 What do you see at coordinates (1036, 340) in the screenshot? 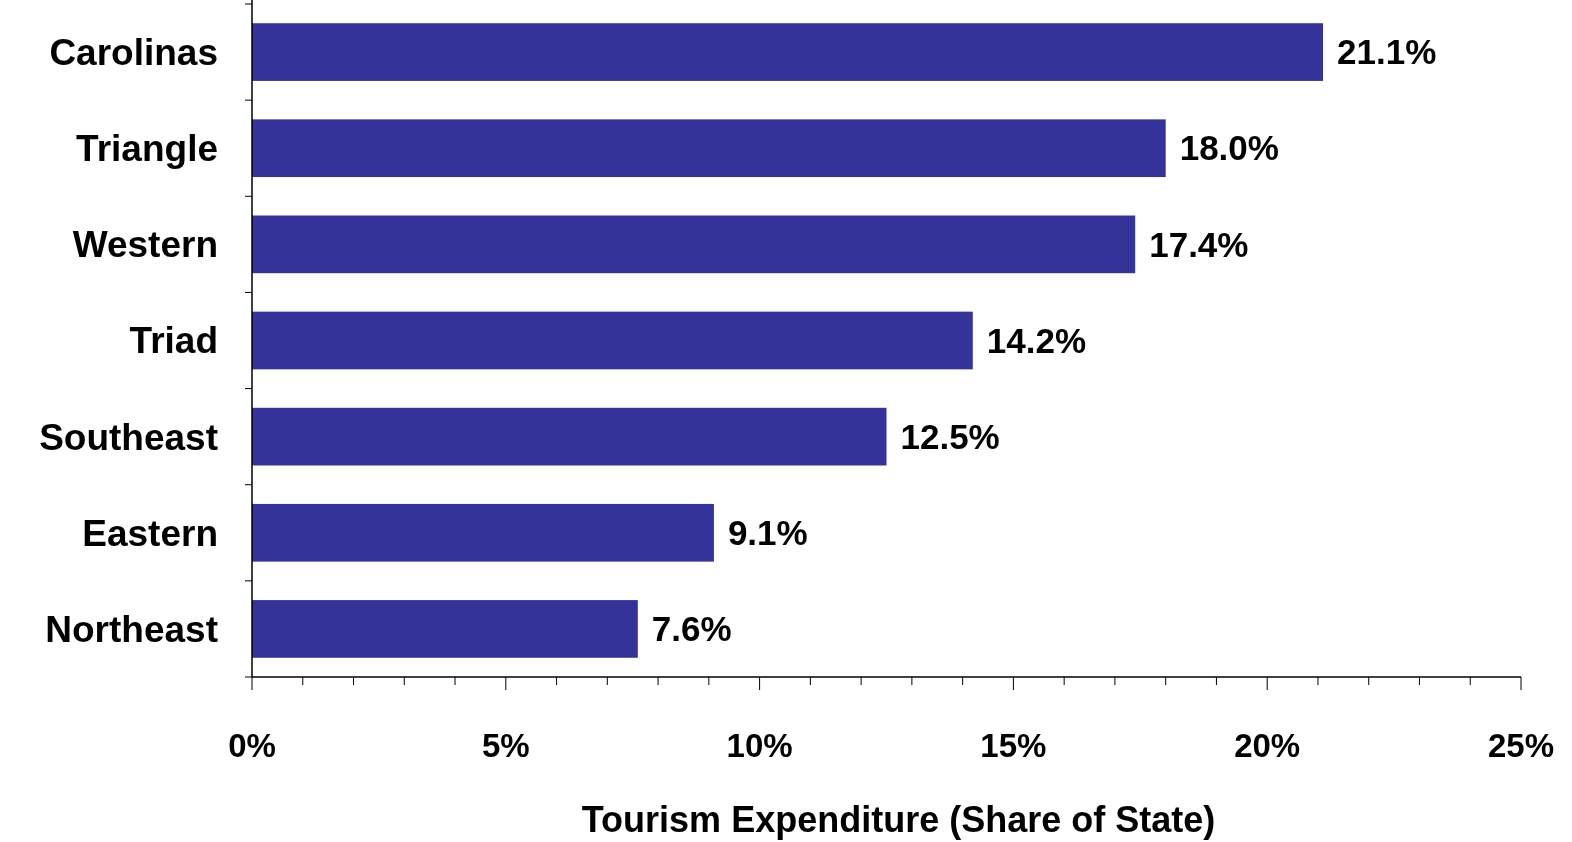
I see `data-label: 14.2%` at bounding box center [1036, 340].